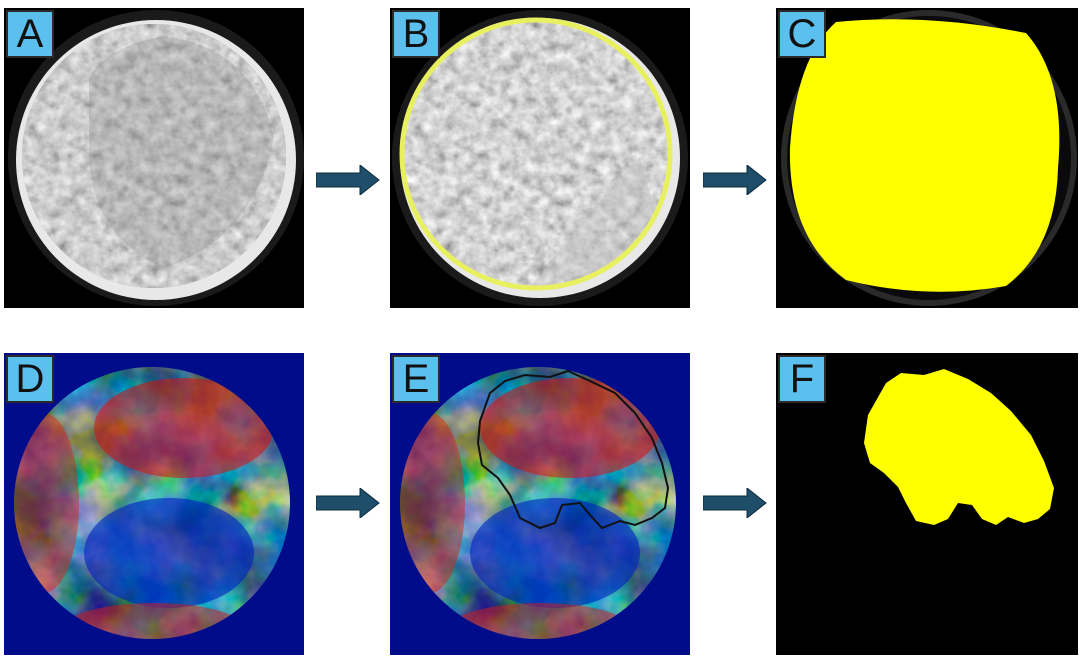  I want to click on sem-image-raw, so click(154, 158).